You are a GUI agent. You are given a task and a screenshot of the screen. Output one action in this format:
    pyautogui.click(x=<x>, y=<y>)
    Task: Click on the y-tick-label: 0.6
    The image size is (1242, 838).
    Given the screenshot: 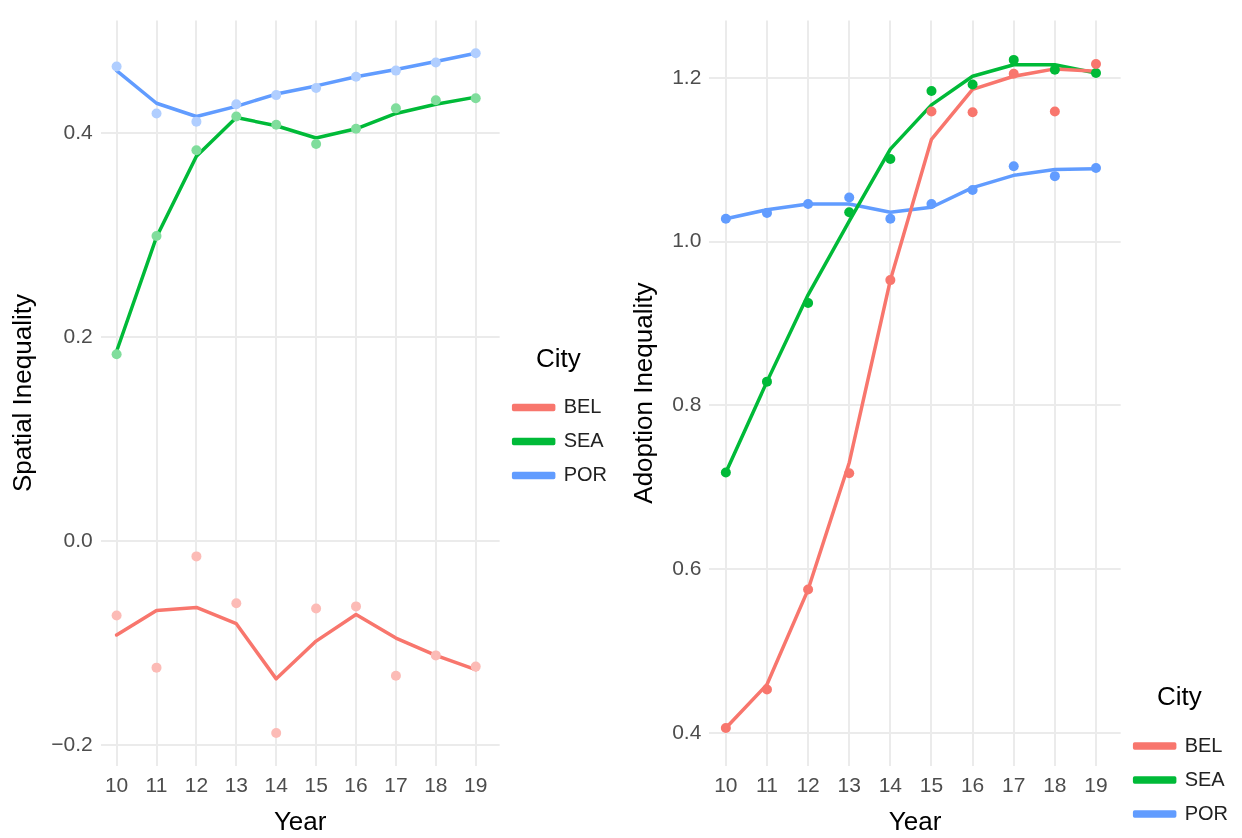 What is the action you would take?
    pyautogui.click(x=687, y=567)
    